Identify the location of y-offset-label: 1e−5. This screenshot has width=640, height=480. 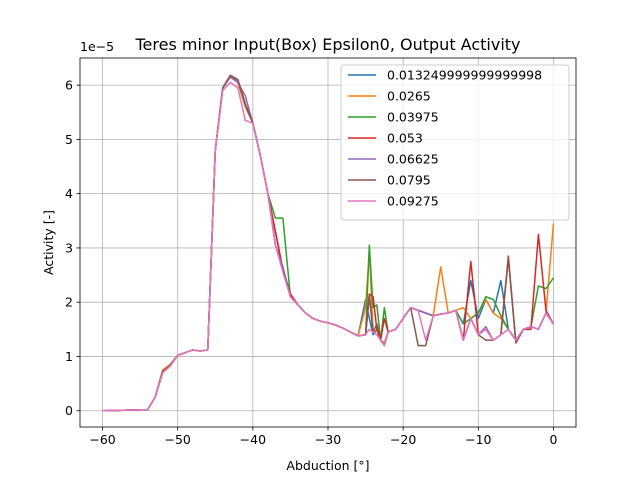
(97, 46).